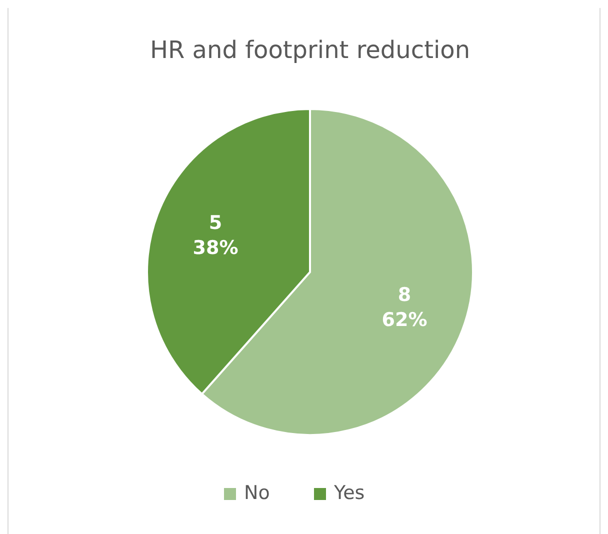 This screenshot has width=608, height=534. I want to click on legend-label: No, so click(257, 493).